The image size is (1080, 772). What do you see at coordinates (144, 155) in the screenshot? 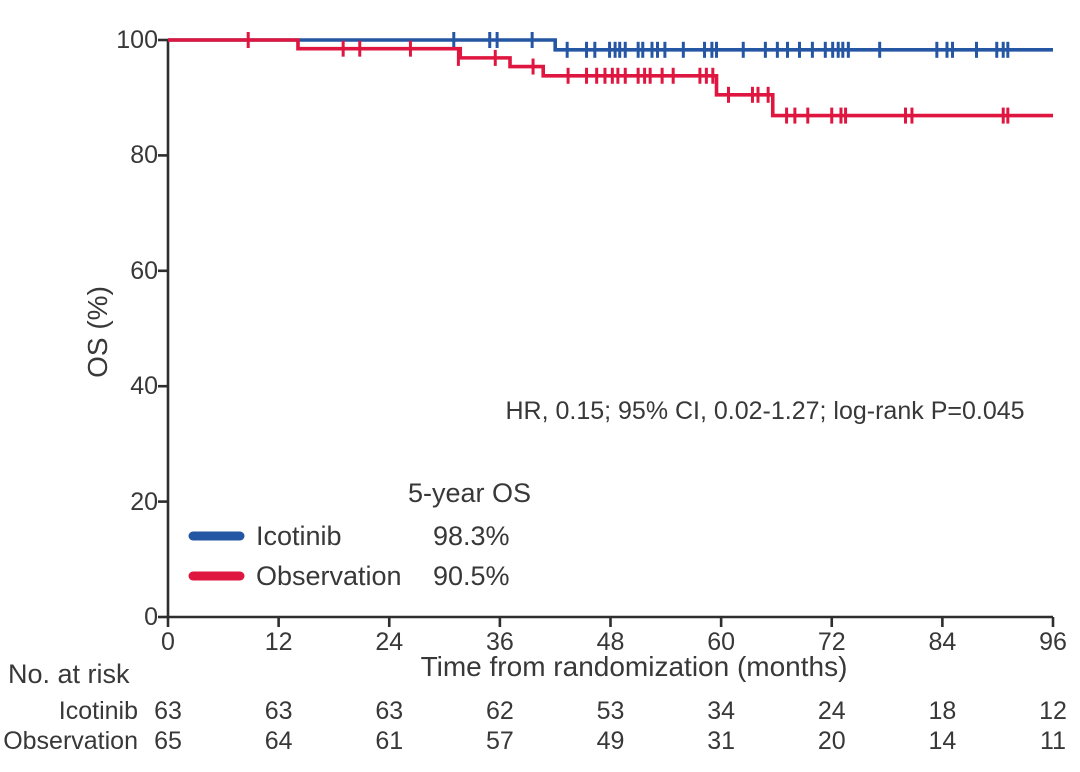
I see `y-tick-label: 80` at bounding box center [144, 155].